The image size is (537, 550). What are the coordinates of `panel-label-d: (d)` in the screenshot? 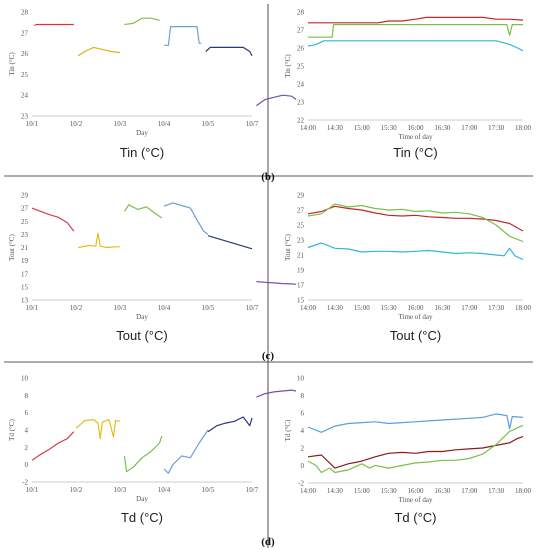 It's located at (268, 542).